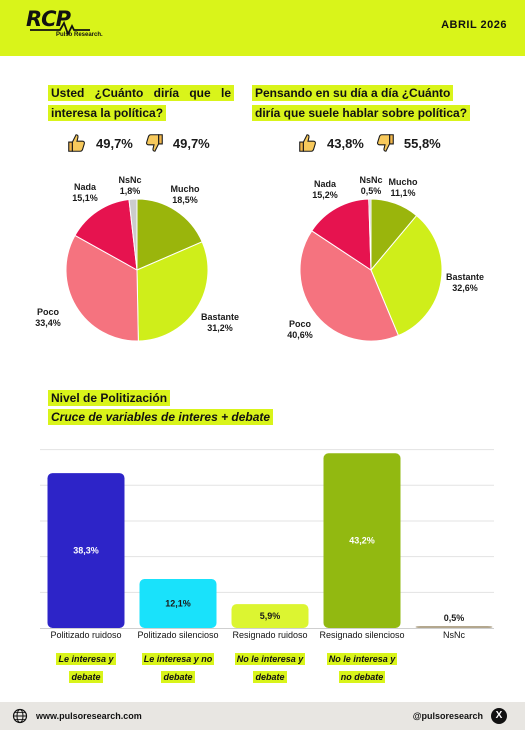 Image resolution: width=525 pixels, height=730 pixels. Describe the element at coordinates (114, 143) in the screenshot. I see `question1-thumbs-up-value: 49,7%` at that location.